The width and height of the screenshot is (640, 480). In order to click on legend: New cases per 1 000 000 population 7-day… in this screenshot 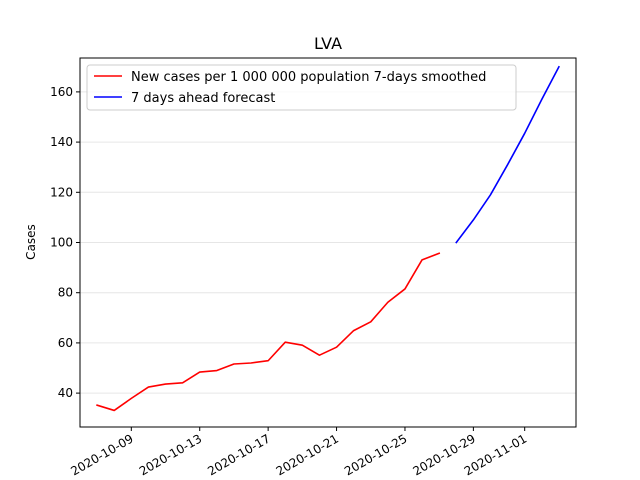, I will do `click(301, 87)`.